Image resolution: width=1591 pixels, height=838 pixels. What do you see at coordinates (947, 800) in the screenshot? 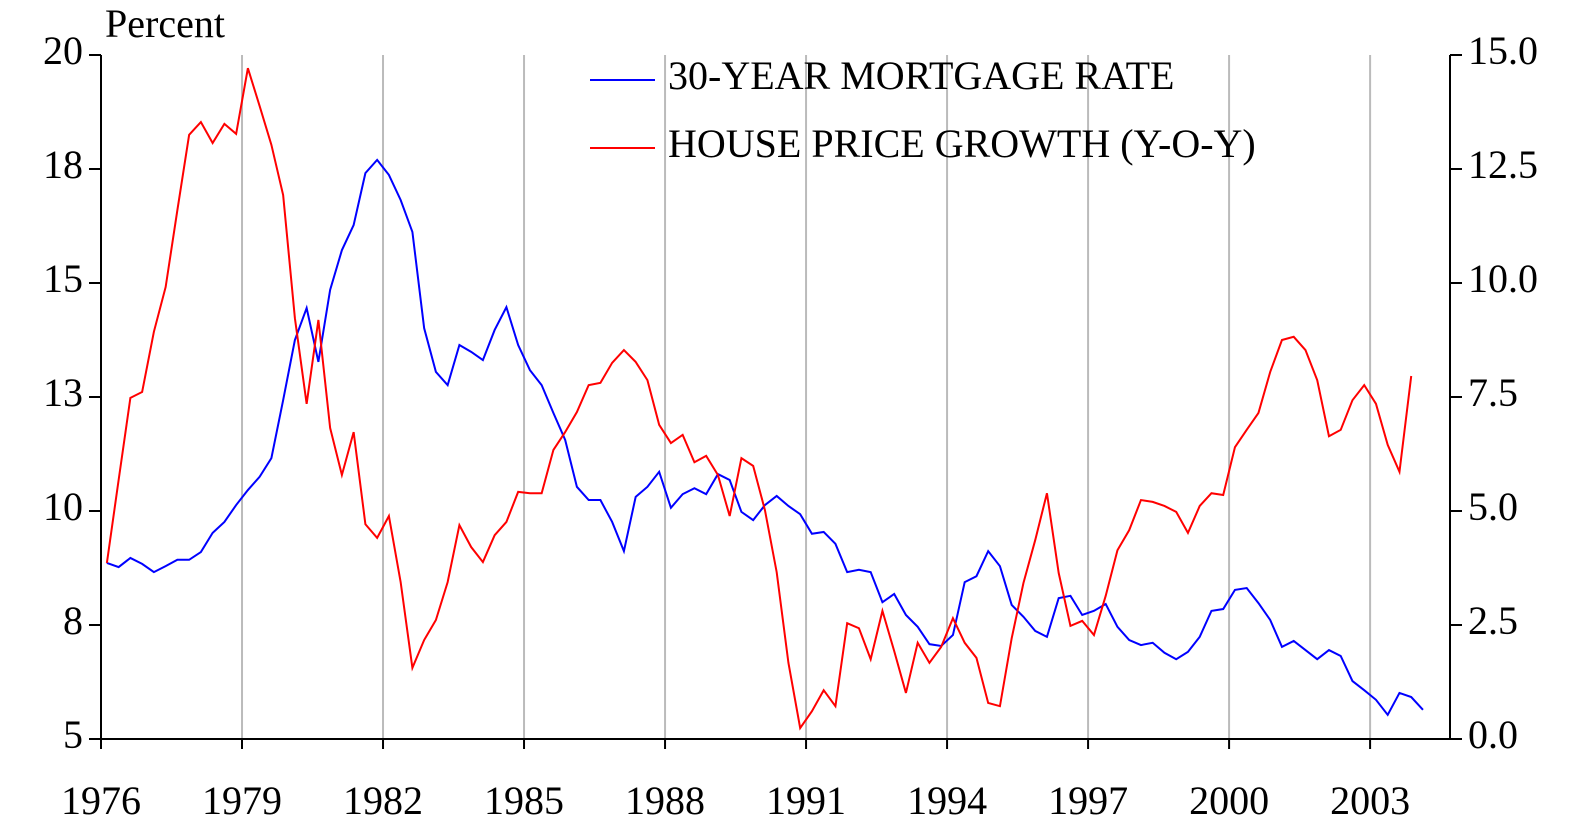
I see `x-tick-label: 1994` at bounding box center [947, 800].